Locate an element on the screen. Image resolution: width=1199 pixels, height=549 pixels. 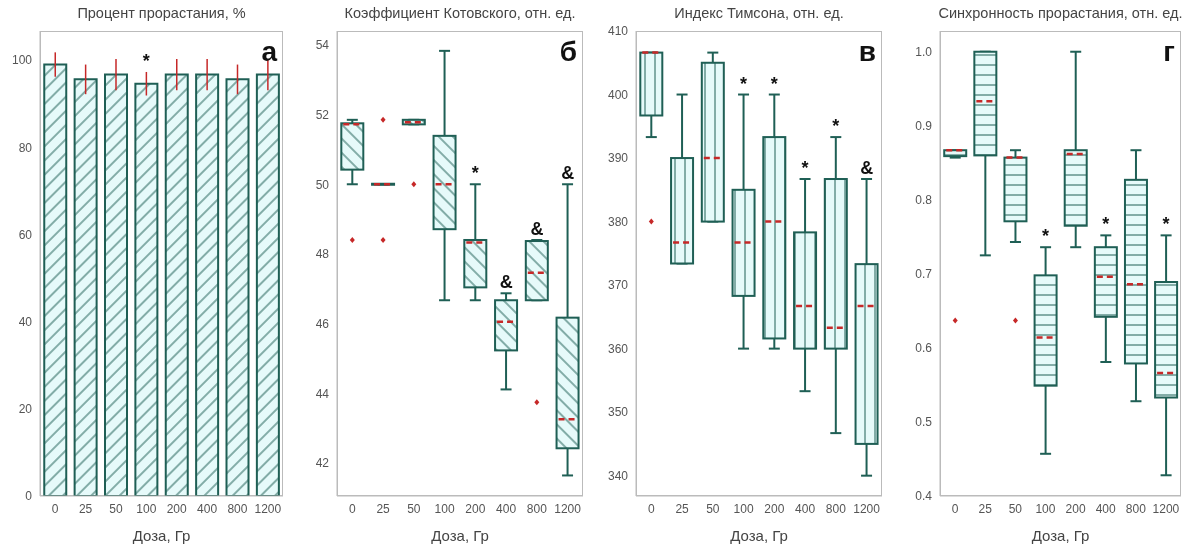
y-tick-label: 0.7 is located at coordinates (924, 274).